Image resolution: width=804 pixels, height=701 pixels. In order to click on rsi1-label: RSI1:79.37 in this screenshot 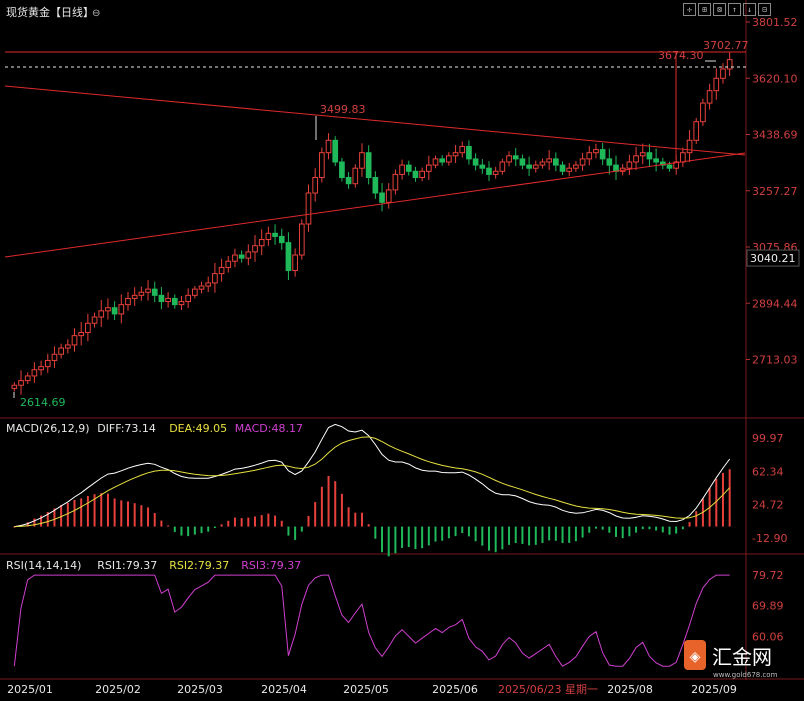, I will do `click(127, 565)`.